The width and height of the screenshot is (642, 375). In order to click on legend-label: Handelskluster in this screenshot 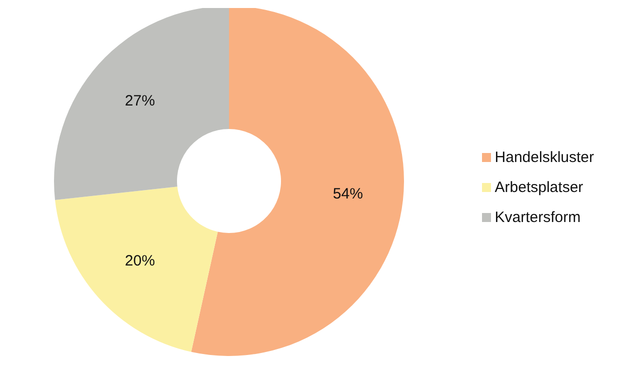, I will do `click(544, 157)`.